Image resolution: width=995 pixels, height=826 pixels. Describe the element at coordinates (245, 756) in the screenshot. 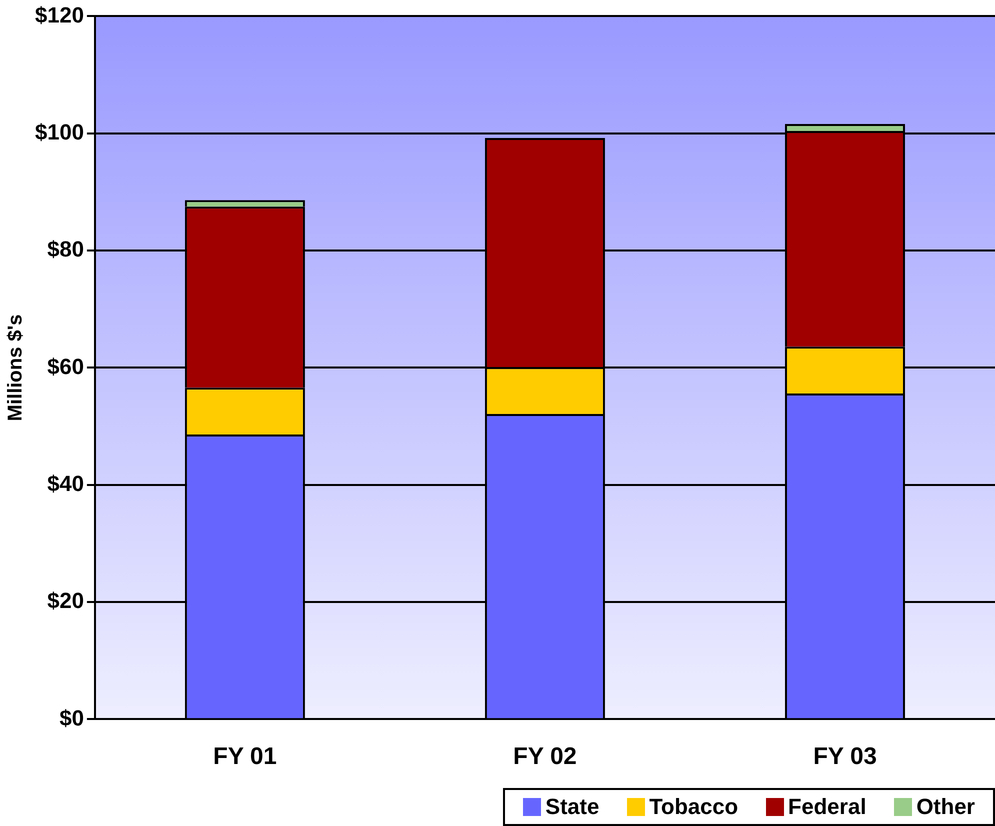

I see `x-tick-label: FY 01` at that location.